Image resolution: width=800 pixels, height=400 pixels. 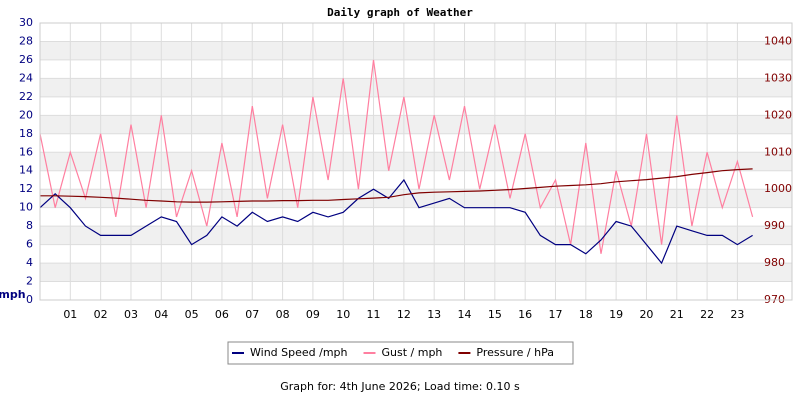 What do you see at coordinates (29, 244) in the screenshot?
I see `y-tick-label: 6` at bounding box center [29, 244].